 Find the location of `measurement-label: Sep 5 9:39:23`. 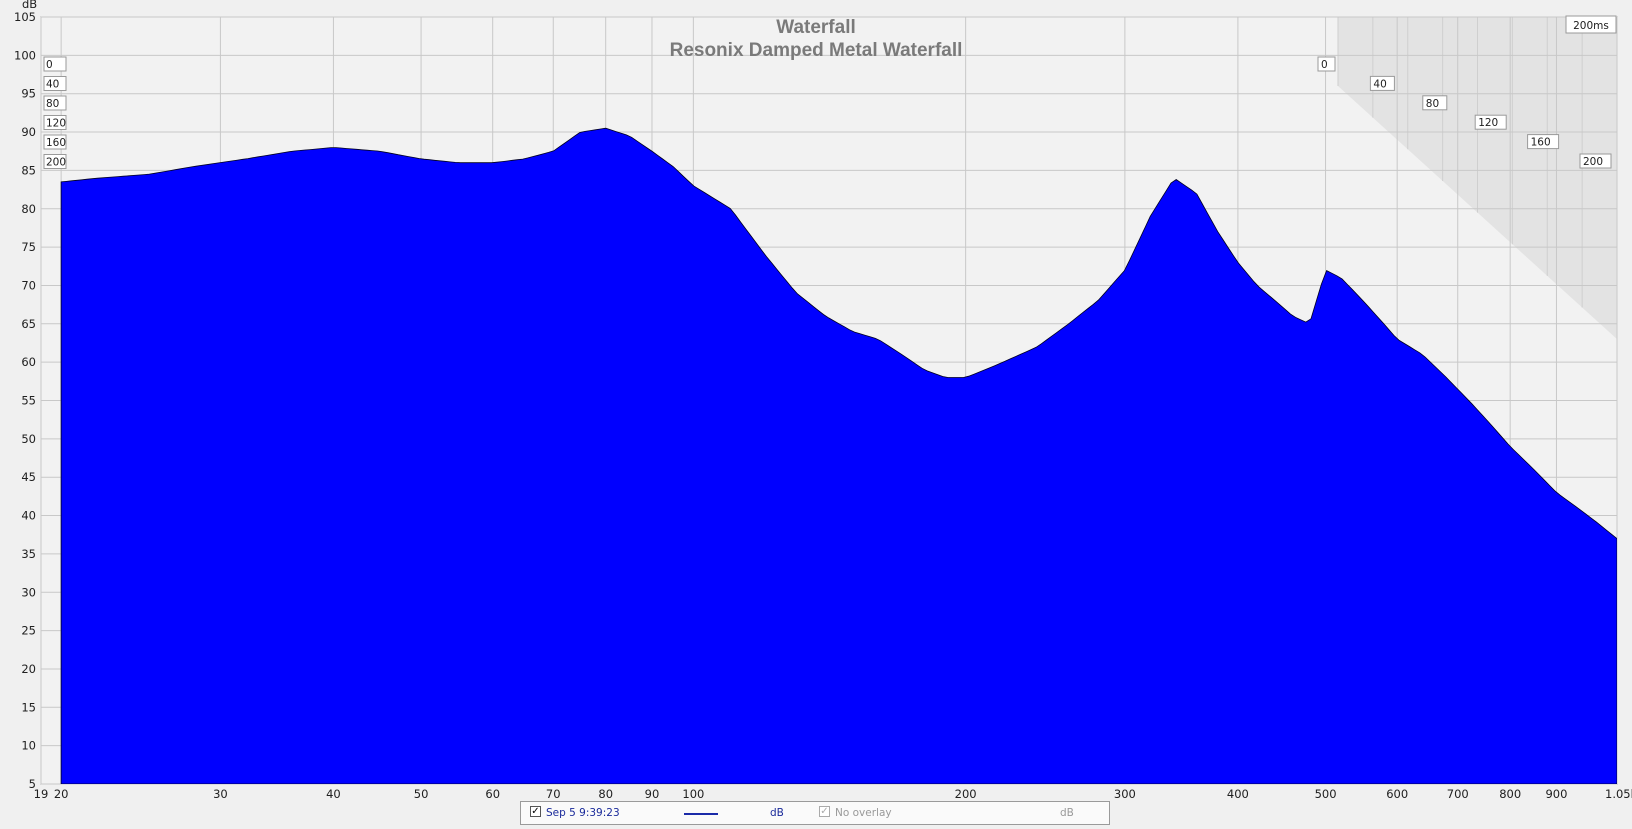

measurement-label: Sep 5 9:39:23 is located at coordinates (583, 813).